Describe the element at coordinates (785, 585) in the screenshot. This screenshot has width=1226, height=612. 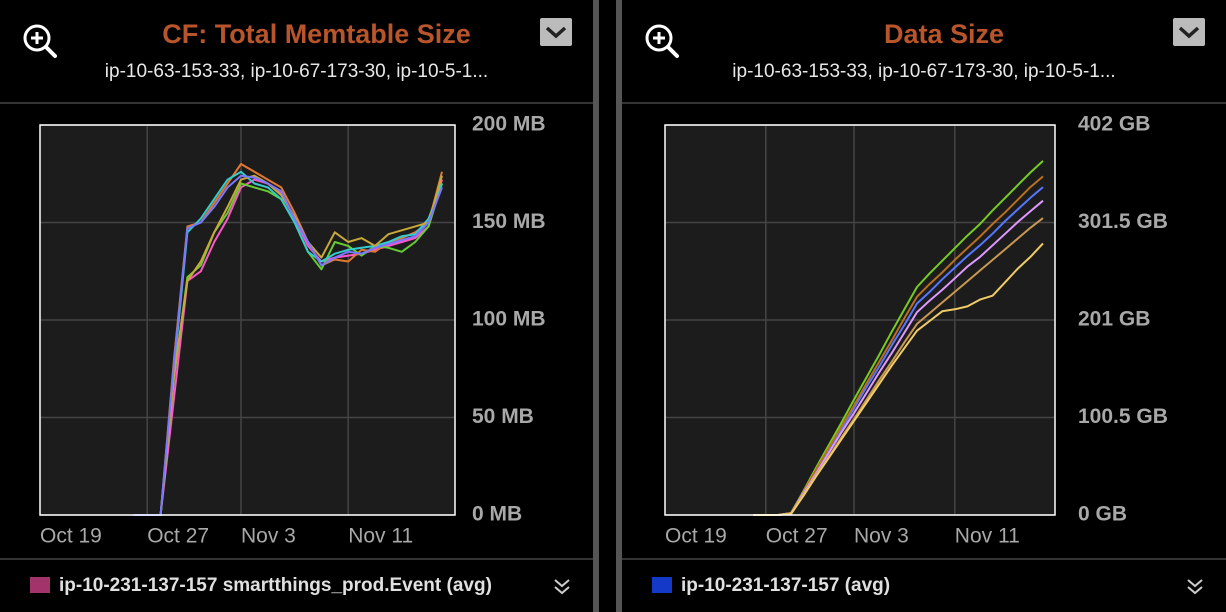
I see `legend-label: ip-10-231-137-157 (avg)` at that location.